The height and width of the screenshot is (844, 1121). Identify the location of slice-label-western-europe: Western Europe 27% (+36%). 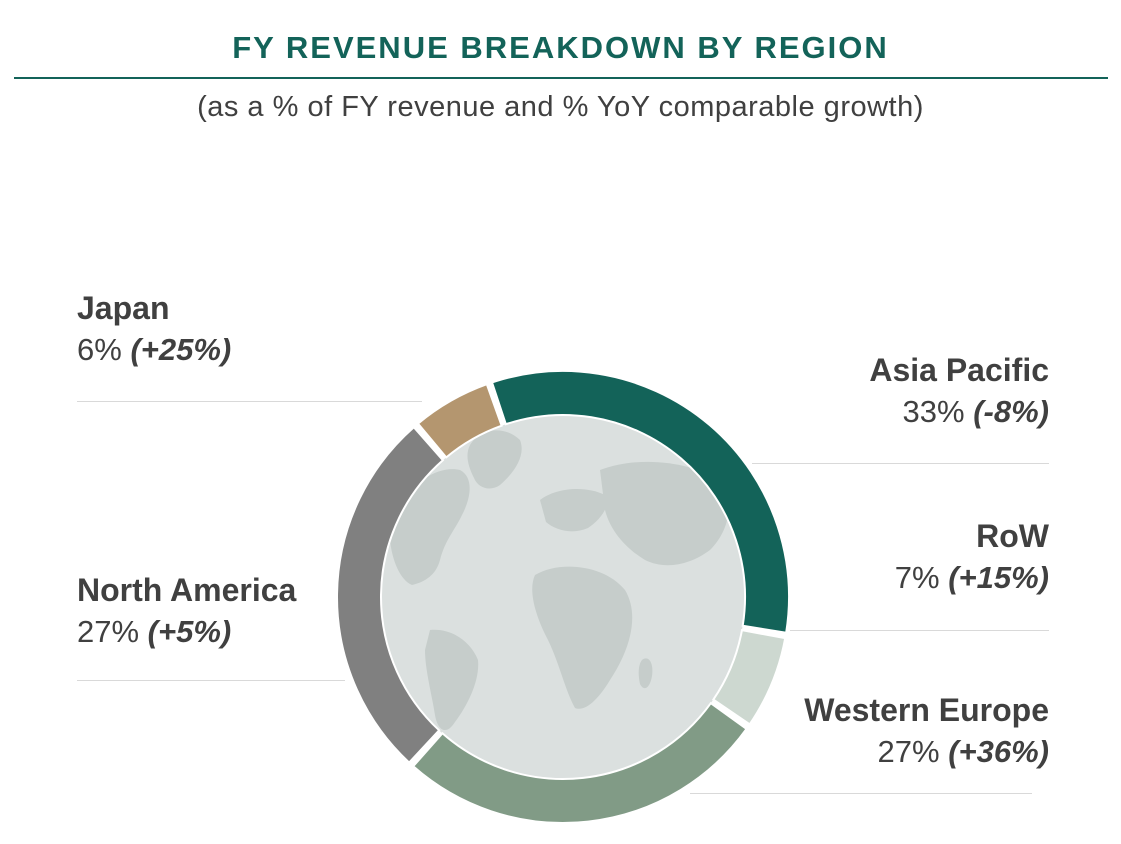
(926, 731).